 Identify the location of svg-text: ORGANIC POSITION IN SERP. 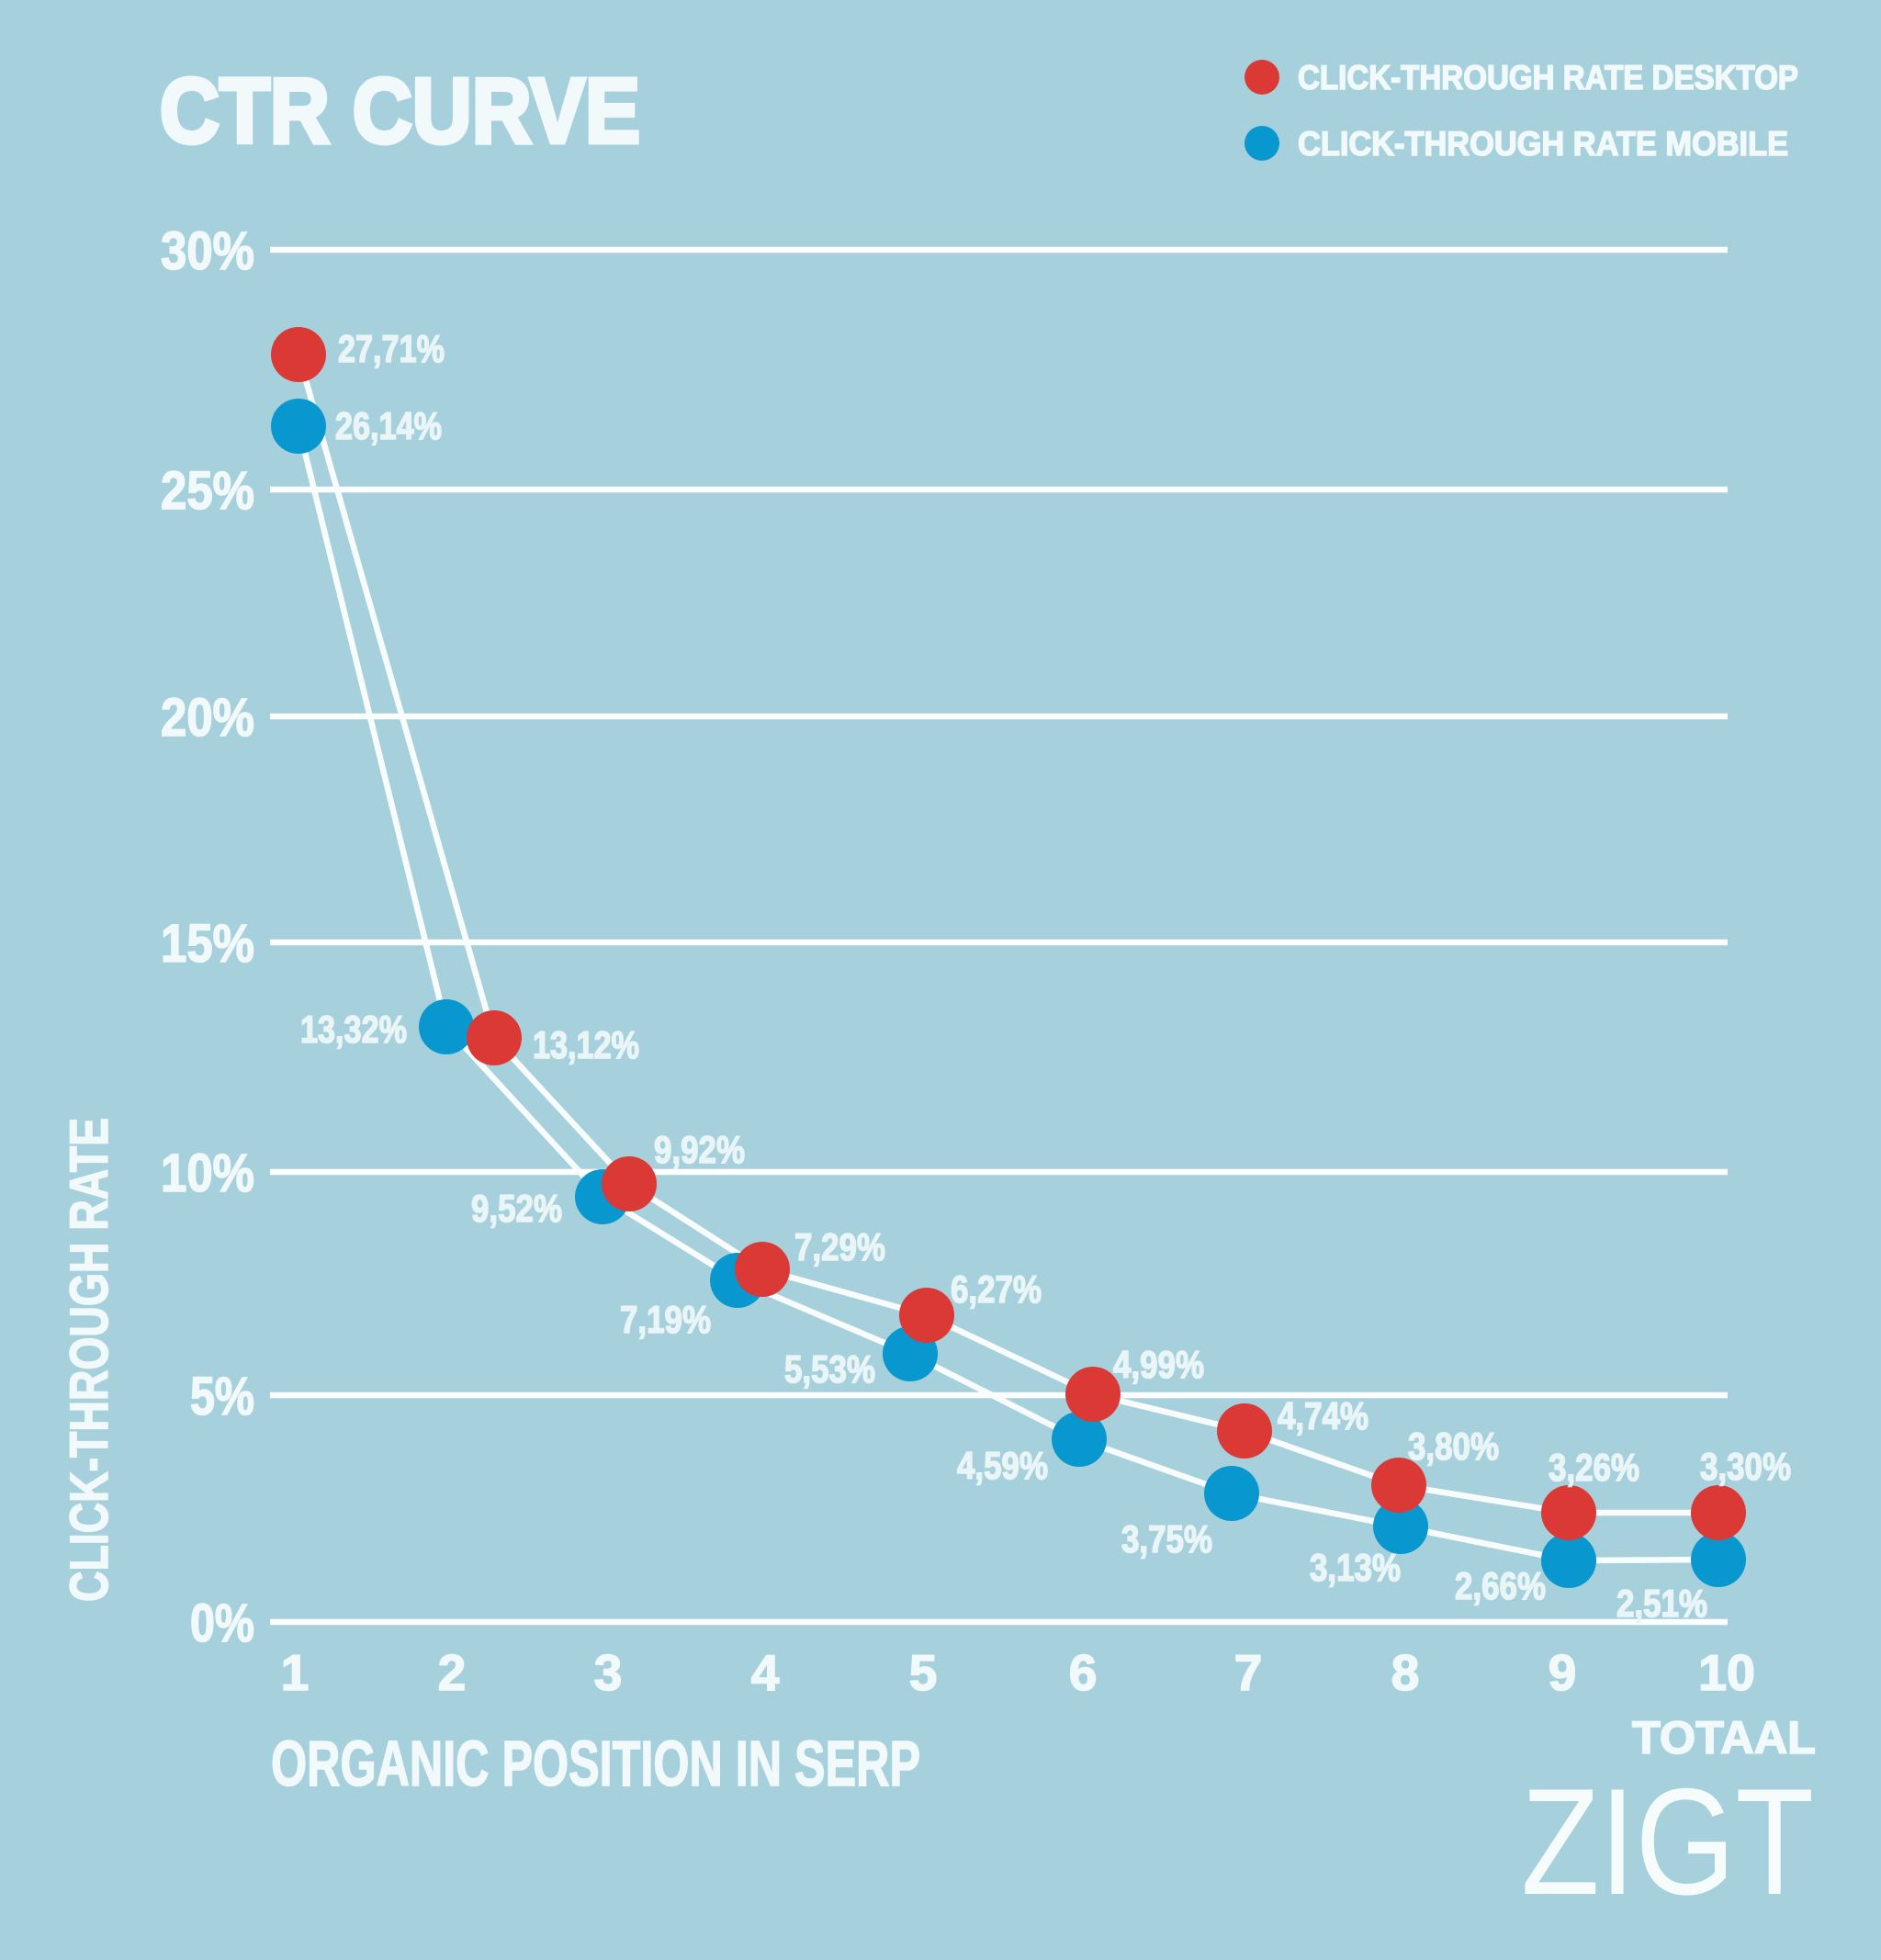
(595, 1763).